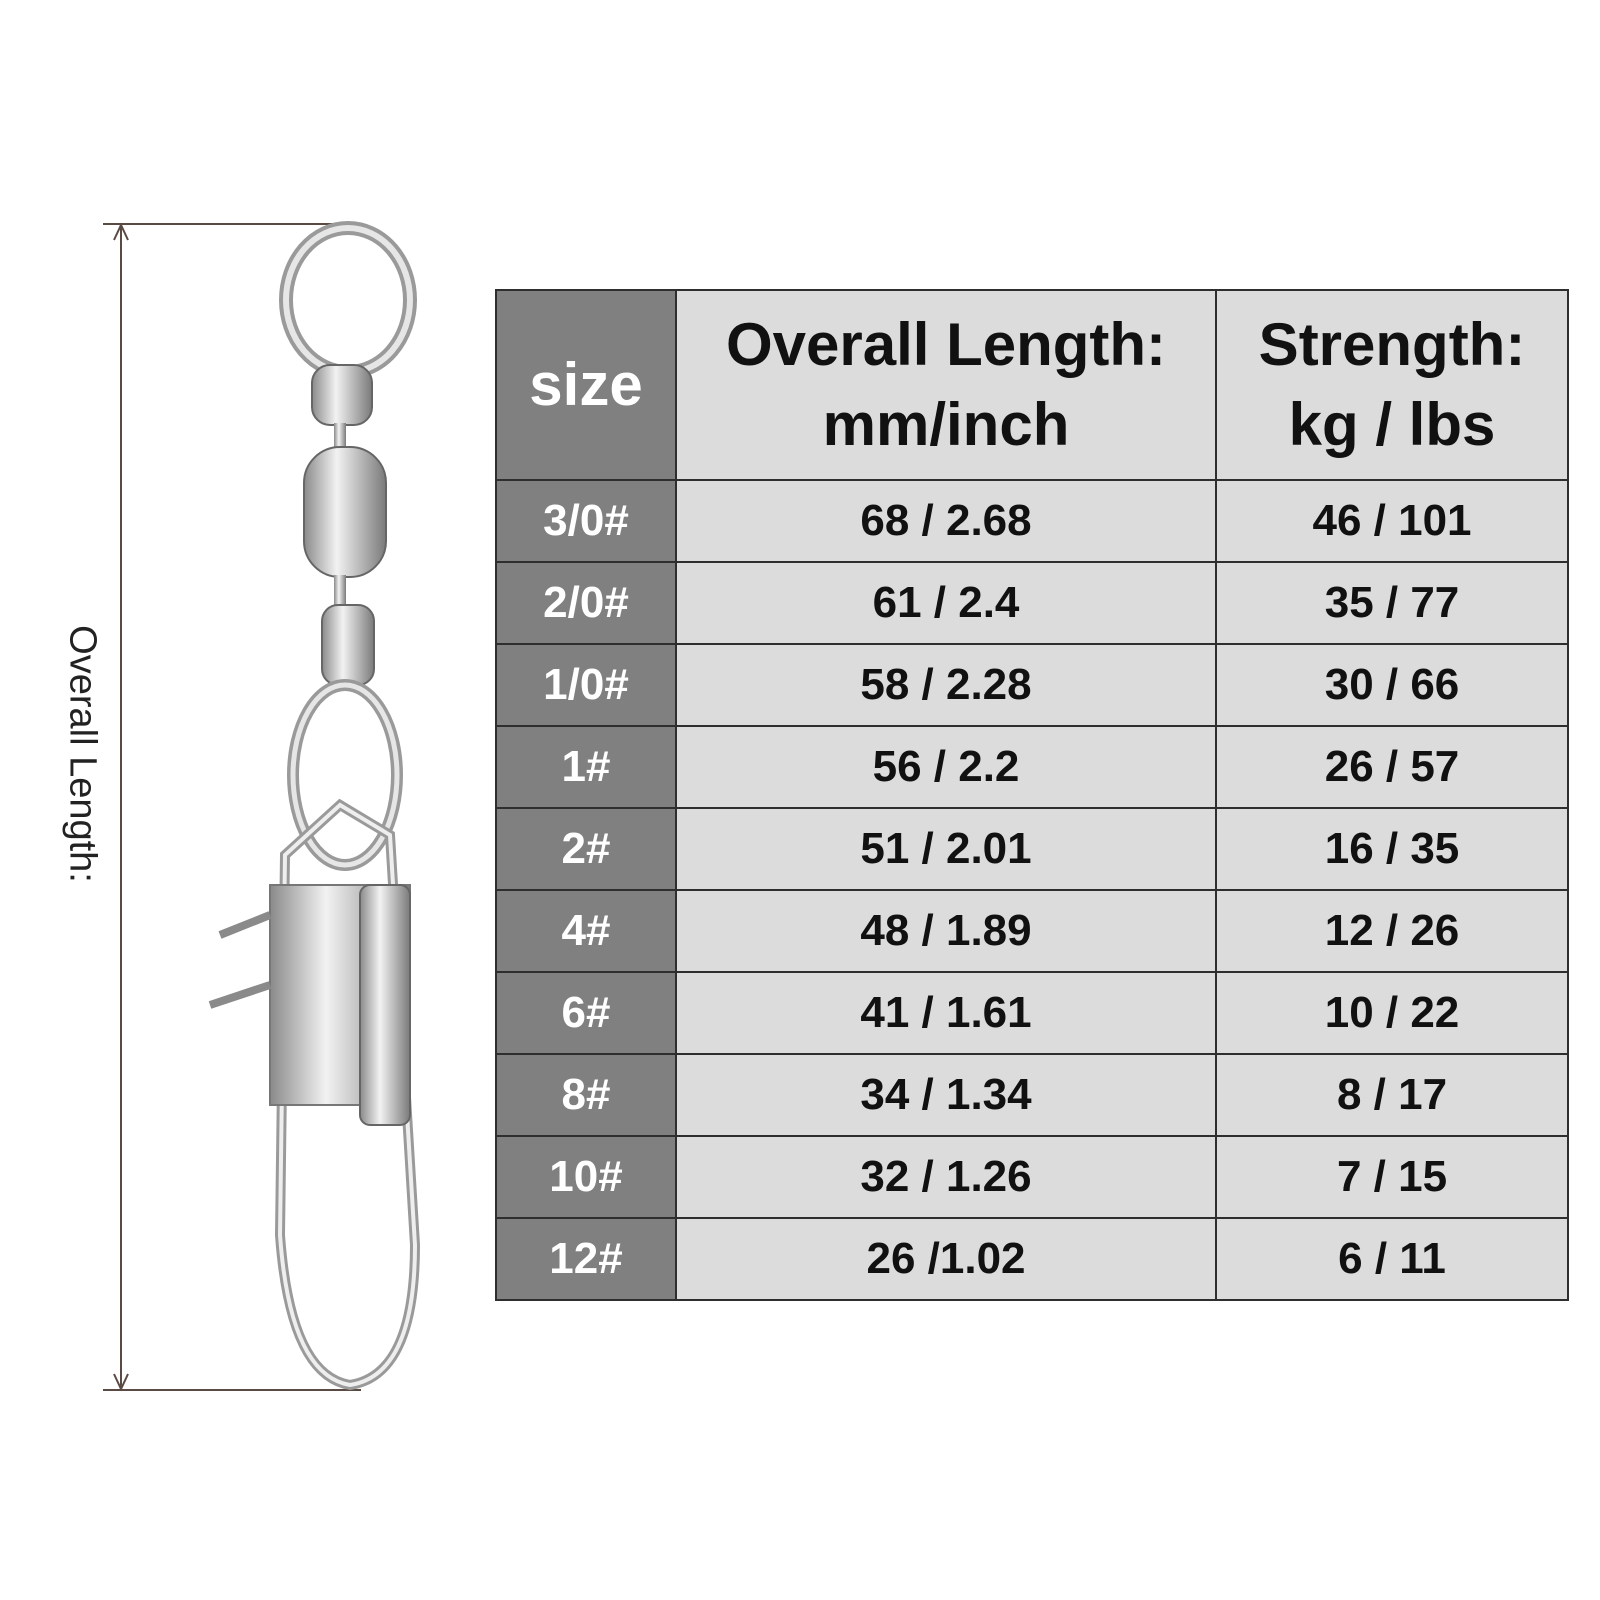 This screenshot has height=1600, width=1600. Describe the element at coordinates (946, 849) in the screenshot. I see `length-cell: 51 / 2.01` at that location.